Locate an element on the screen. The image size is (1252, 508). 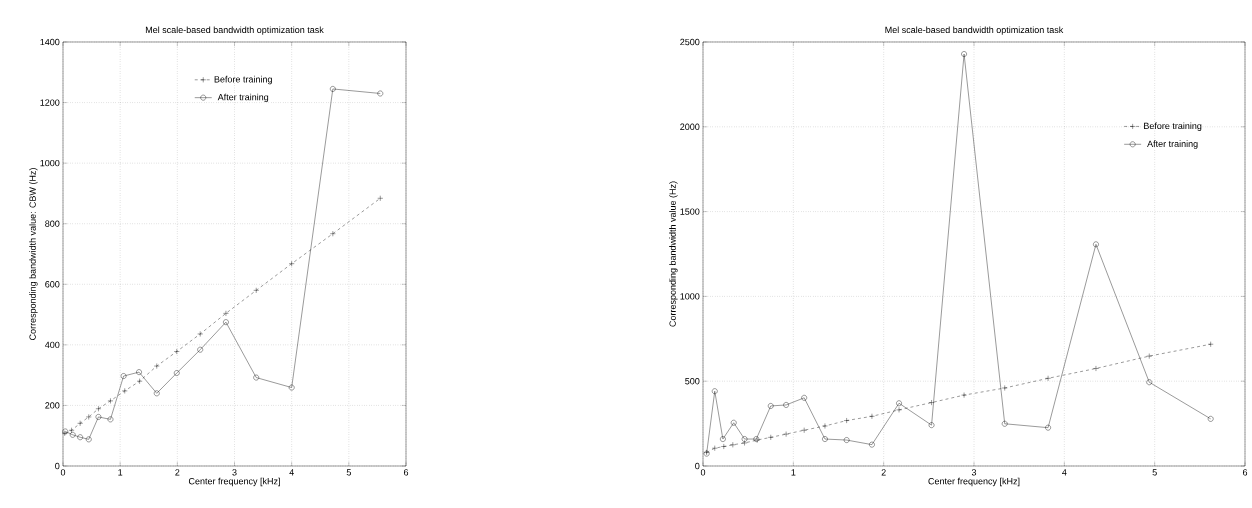
y-tick-label: 1500 is located at coordinates (690, 211).